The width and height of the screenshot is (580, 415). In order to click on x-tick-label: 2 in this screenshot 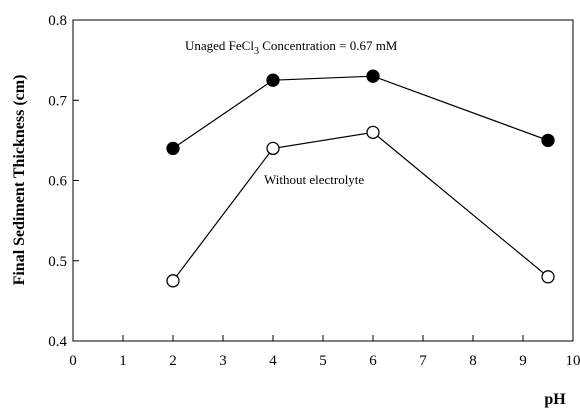, I will do `click(173, 361)`.